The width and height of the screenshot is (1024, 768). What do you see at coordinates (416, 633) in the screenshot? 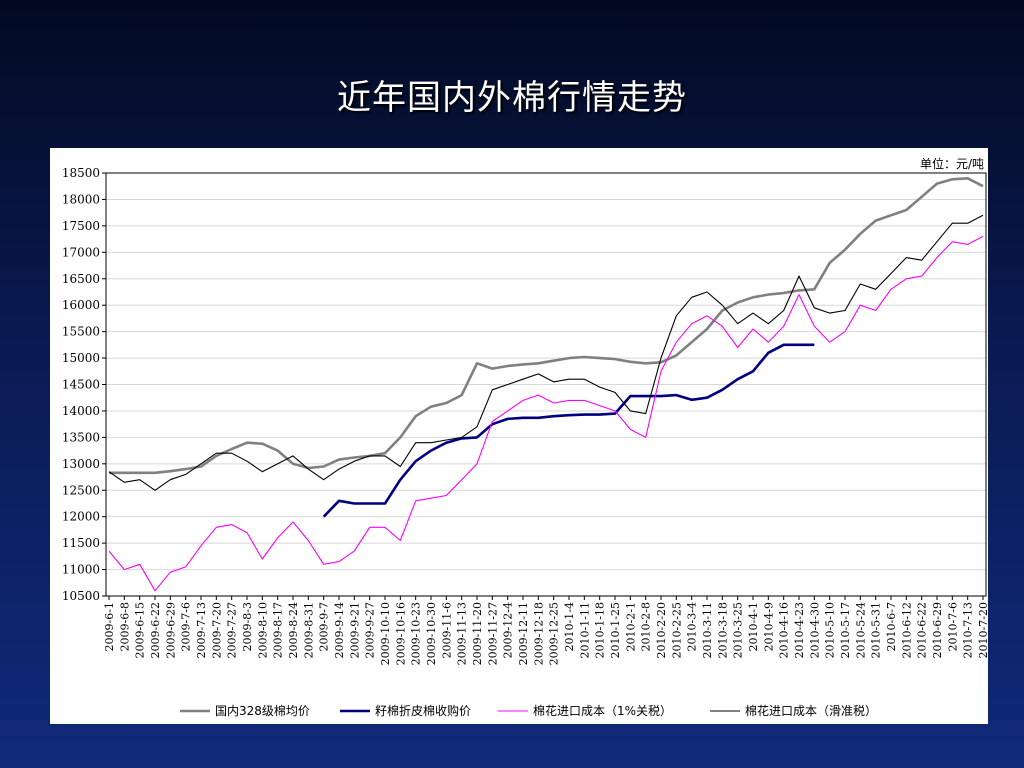
I see `x-tick-label: 2009-10-23` at bounding box center [416, 633].